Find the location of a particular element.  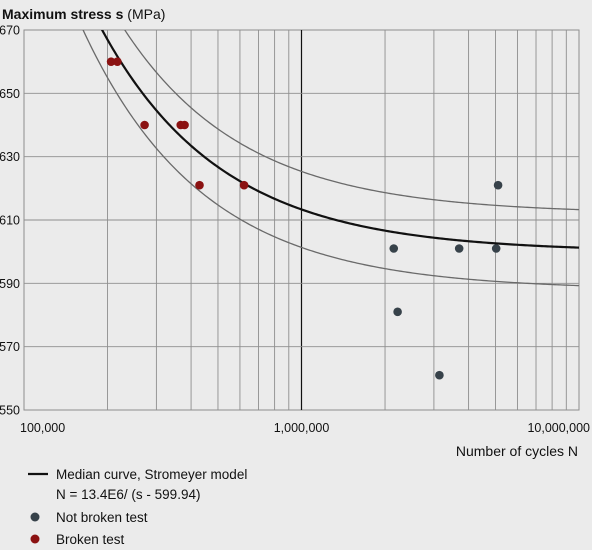

x-tick-labels: 100,000 1,000,000 10,000,000 is located at coordinates (305, 428).